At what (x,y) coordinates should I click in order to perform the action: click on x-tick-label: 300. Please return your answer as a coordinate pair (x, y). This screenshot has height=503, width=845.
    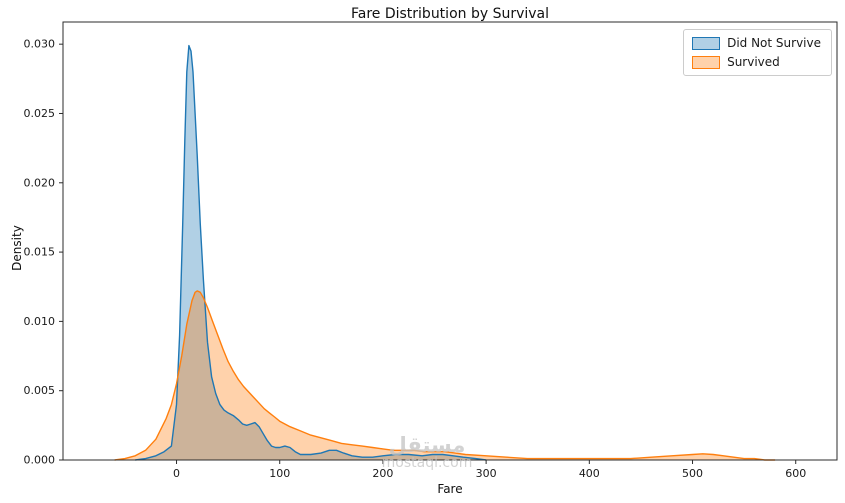
    Looking at the image, I should click on (486, 473).